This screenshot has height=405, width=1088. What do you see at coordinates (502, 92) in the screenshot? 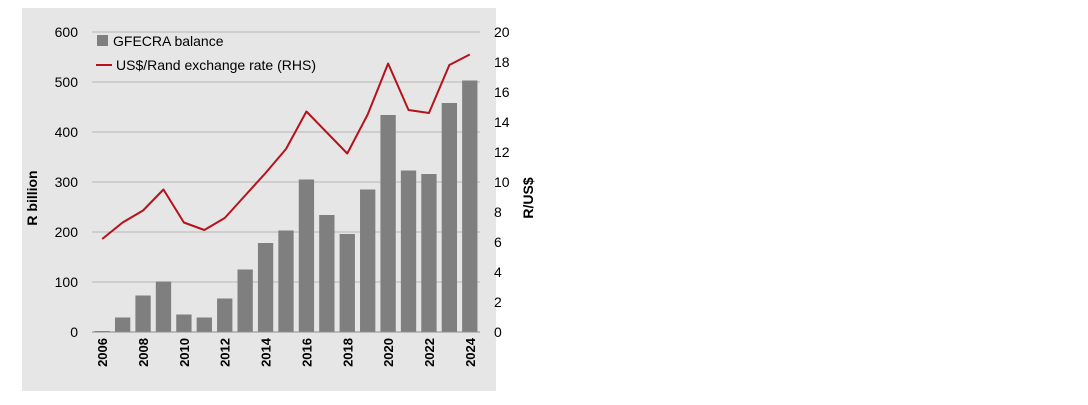
I see `y2-tick-label: 16` at bounding box center [502, 92].